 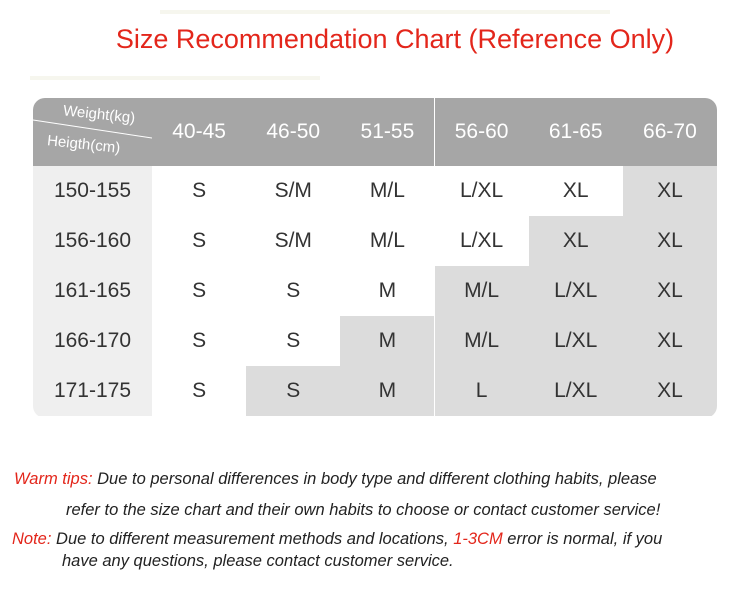 I want to click on row-header: 171-175, so click(x=92, y=391).